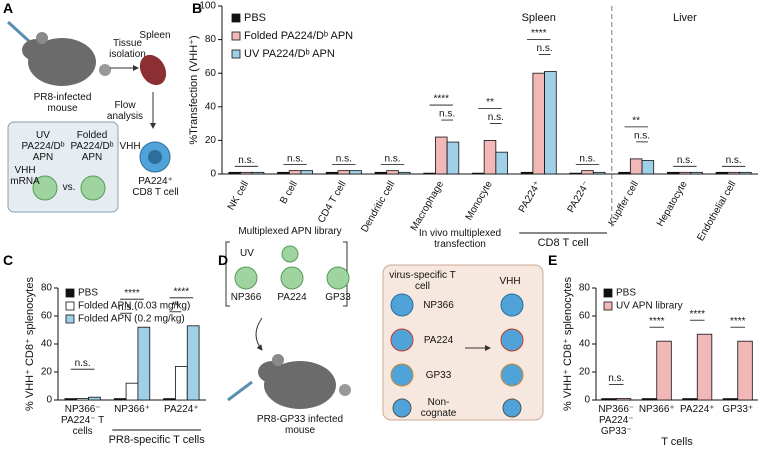 The width and height of the screenshot is (763, 450). What do you see at coordinates (672, 204) in the screenshot?
I see `x-tick-label: Hepatocyte` at bounding box center [672, 204].